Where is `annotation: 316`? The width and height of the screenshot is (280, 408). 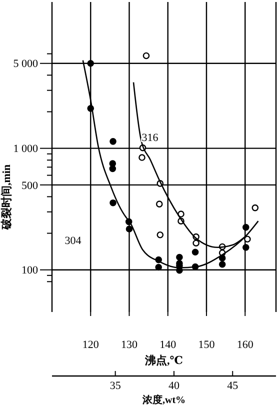 annotation: 316 is located at coordinates (150, 138).